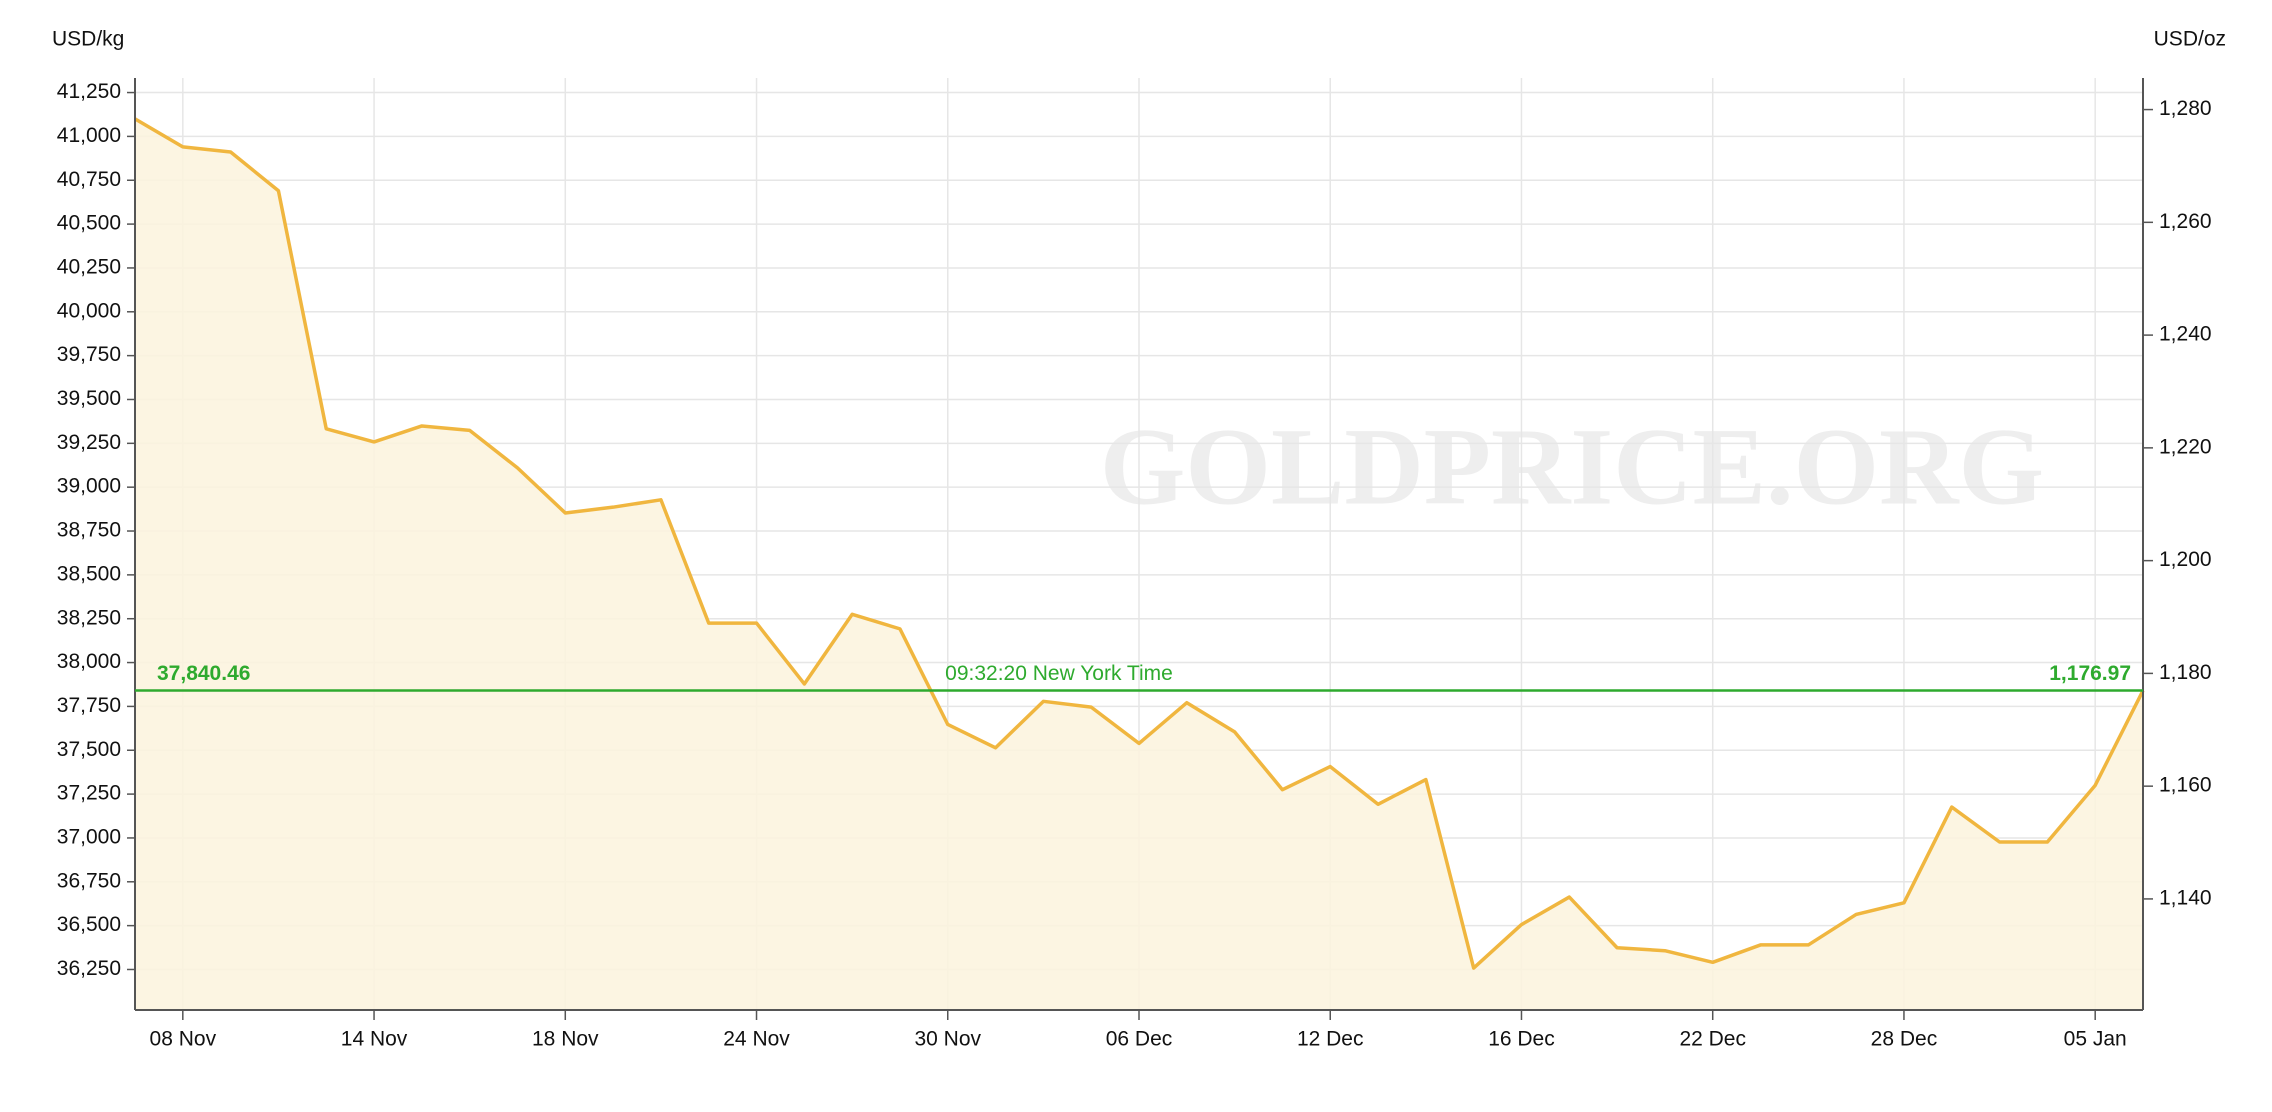 The image size is (2272, 1112). What do you see at coordinates (2185, 785) in the screenshot?
I see `y2-tick-label: 1,160` at bounding box center [2185, 785].